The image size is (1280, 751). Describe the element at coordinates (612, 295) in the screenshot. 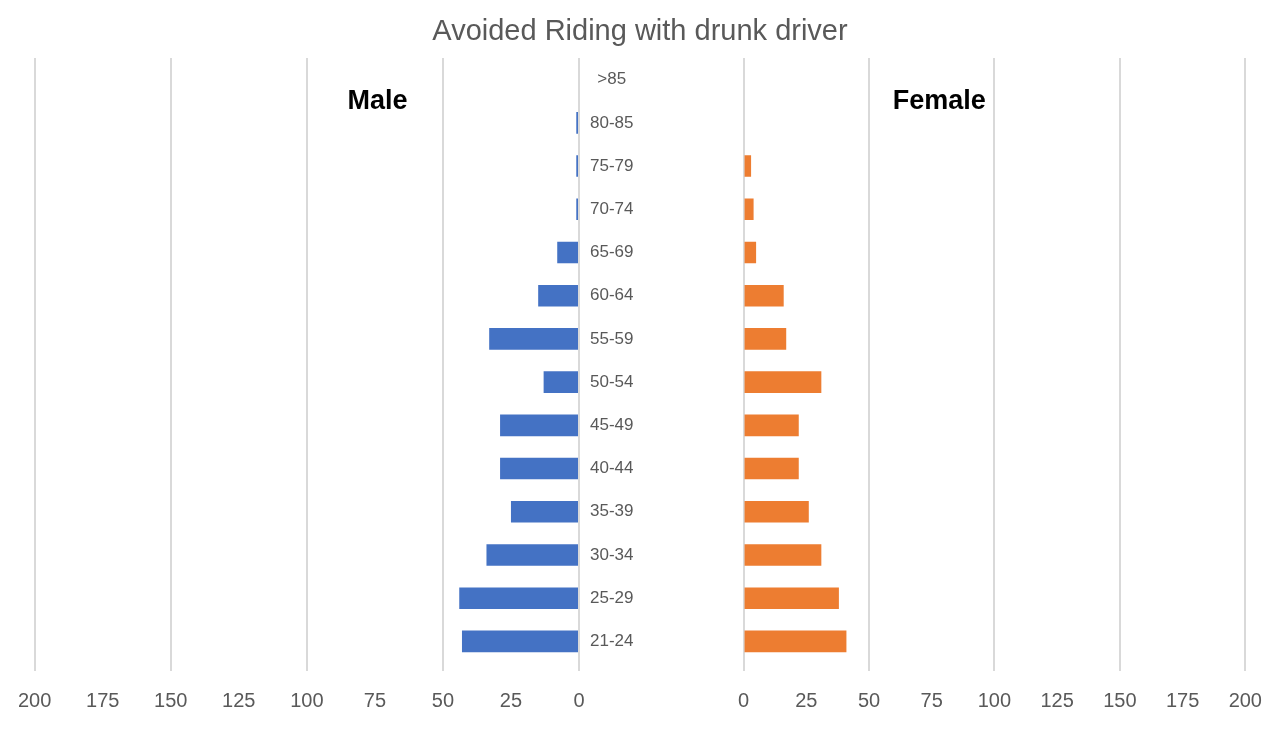

I see `y-tick-label: 60-64` at that location.